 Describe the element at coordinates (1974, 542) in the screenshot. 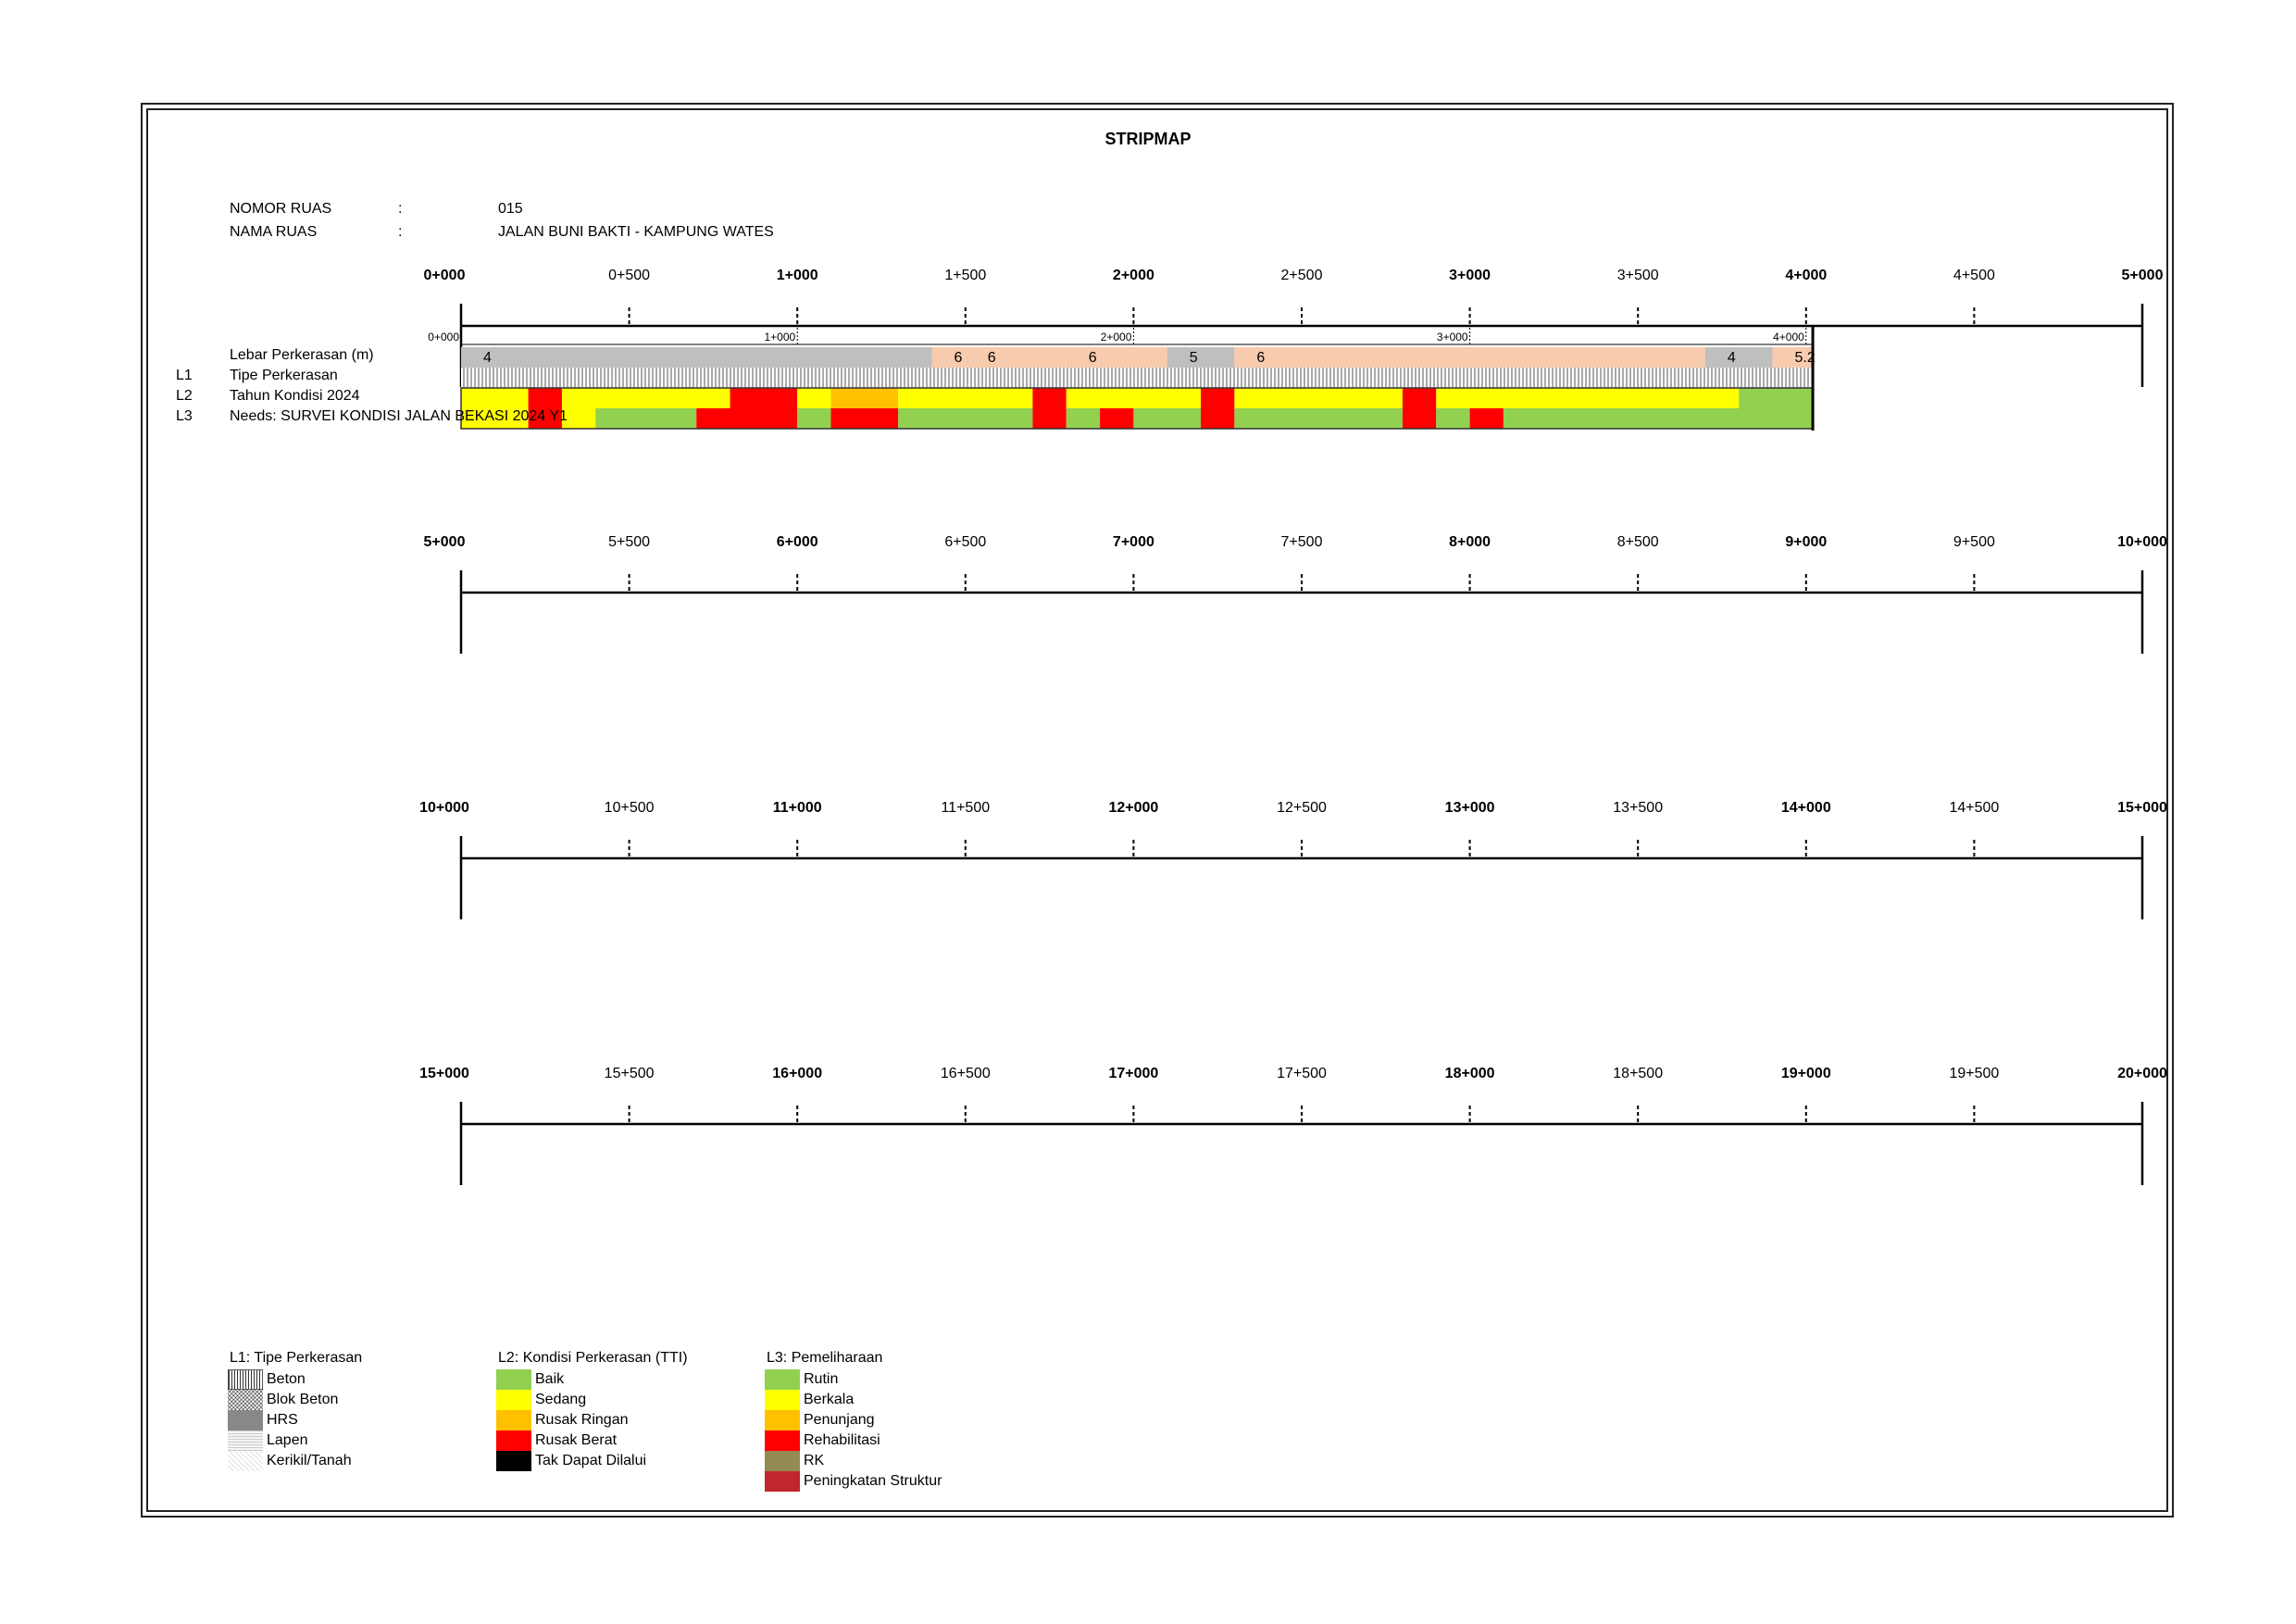

I see `km-tick-label: 9+500` at that location.